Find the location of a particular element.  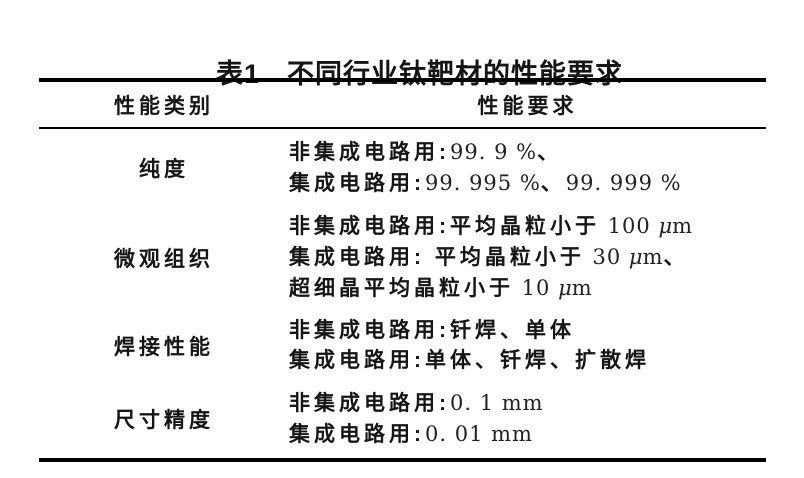

requirement-line: 集成电路用:99. 995 %、99. 999 % is located at coordinates (527, 183).